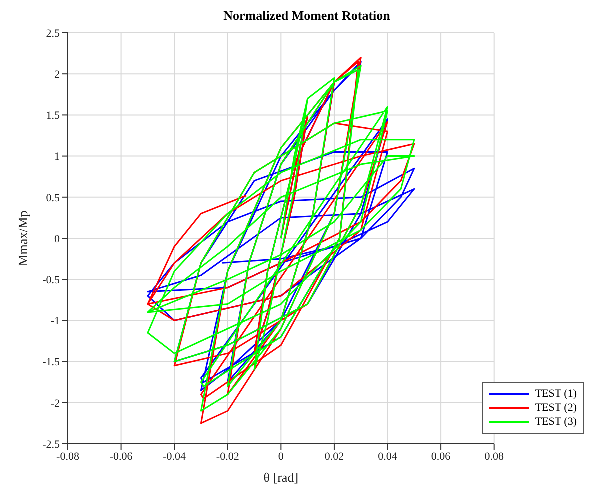 The image size is (614, 502). Describe the element at coordinates (57, 239) in the screenshot. I see `y-tick-label: 0` at that location.